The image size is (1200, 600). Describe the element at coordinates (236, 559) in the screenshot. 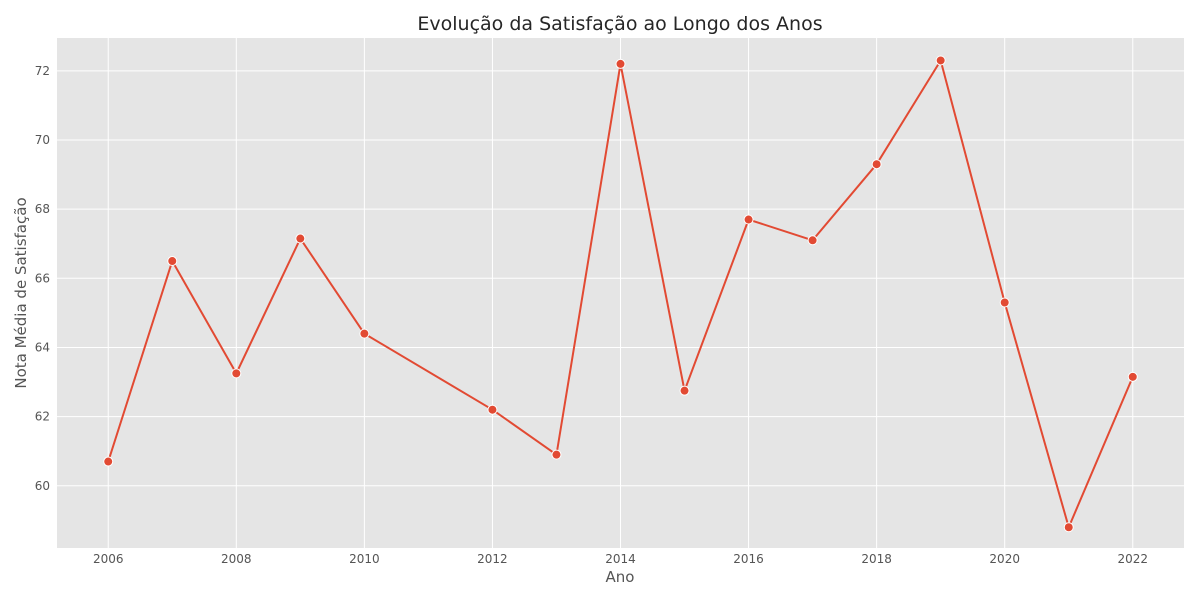

I see `x-tick-label: 2008` at that location.